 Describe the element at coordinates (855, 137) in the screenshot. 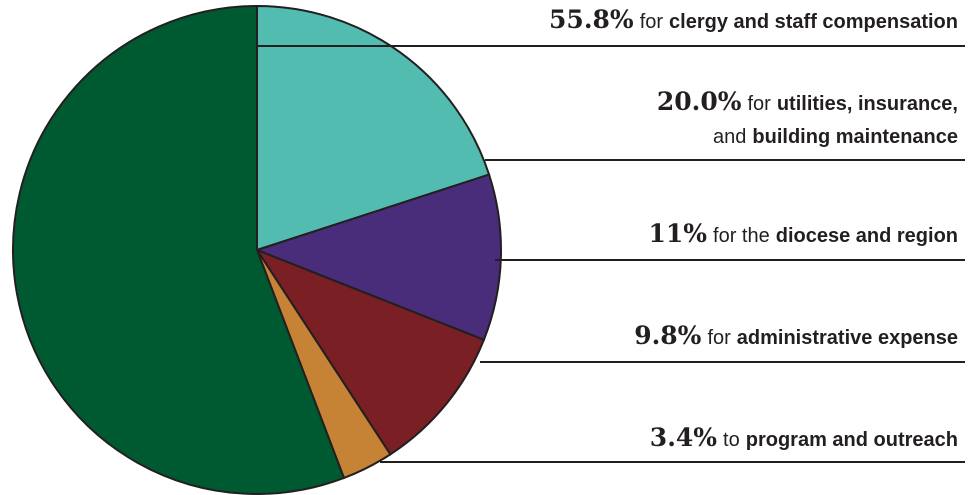

I see `label-text: building maintenance` at that location.